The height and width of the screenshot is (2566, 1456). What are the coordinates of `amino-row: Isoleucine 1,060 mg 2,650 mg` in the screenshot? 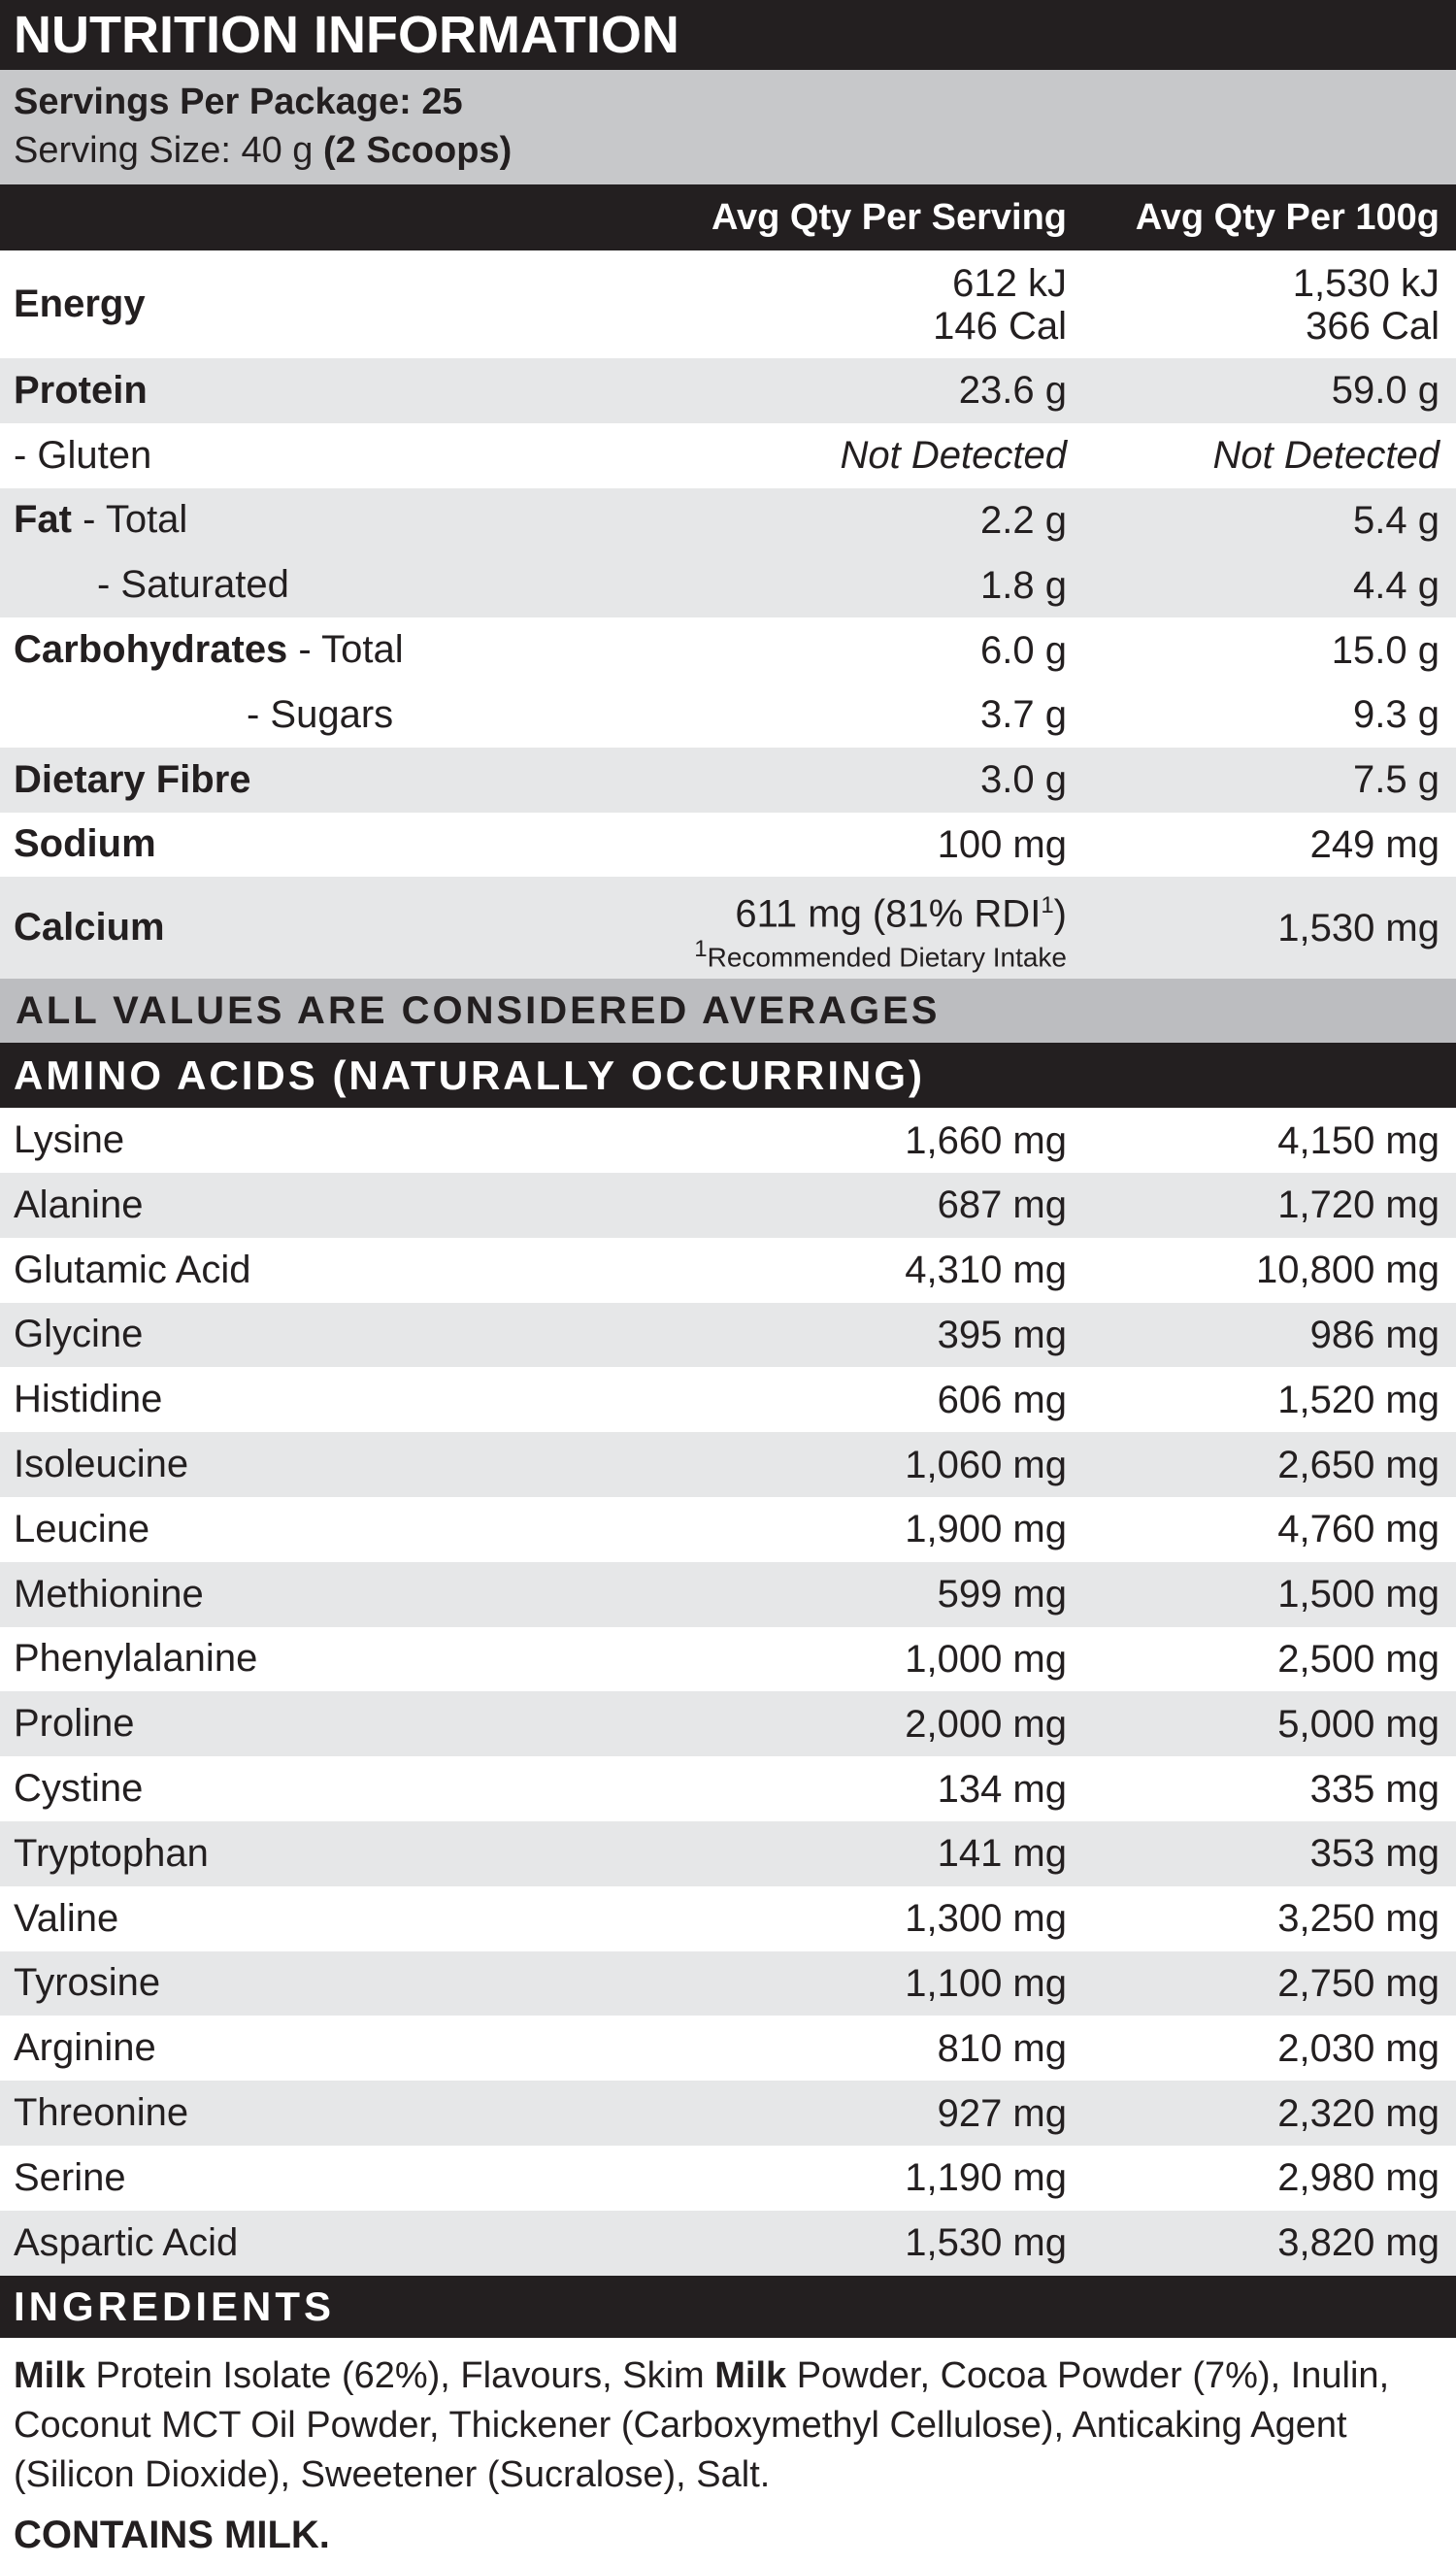 It's located at (728, 1464).